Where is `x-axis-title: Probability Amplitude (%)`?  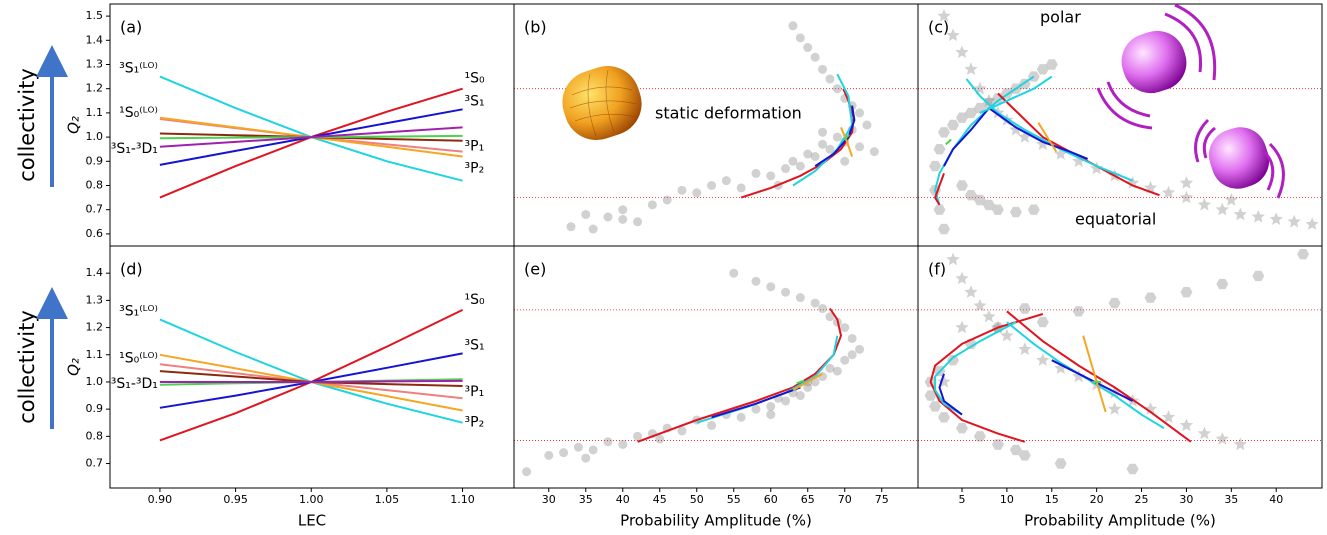
x-axis-title: Probability Amplitude (%) is located at coordinates (716, 521).